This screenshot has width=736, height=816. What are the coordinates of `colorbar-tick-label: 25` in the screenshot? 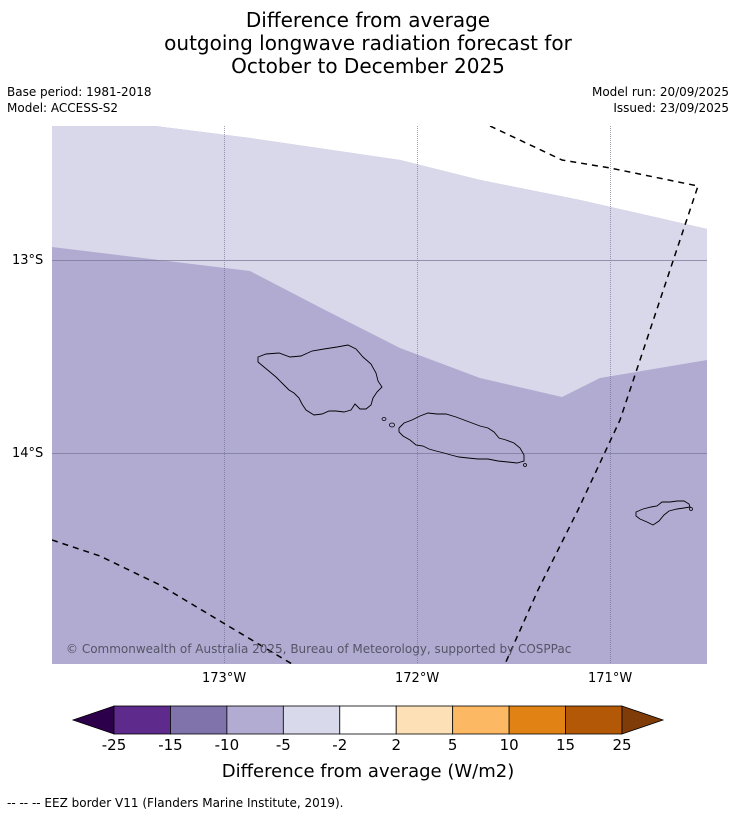 It's located at (622, 745).